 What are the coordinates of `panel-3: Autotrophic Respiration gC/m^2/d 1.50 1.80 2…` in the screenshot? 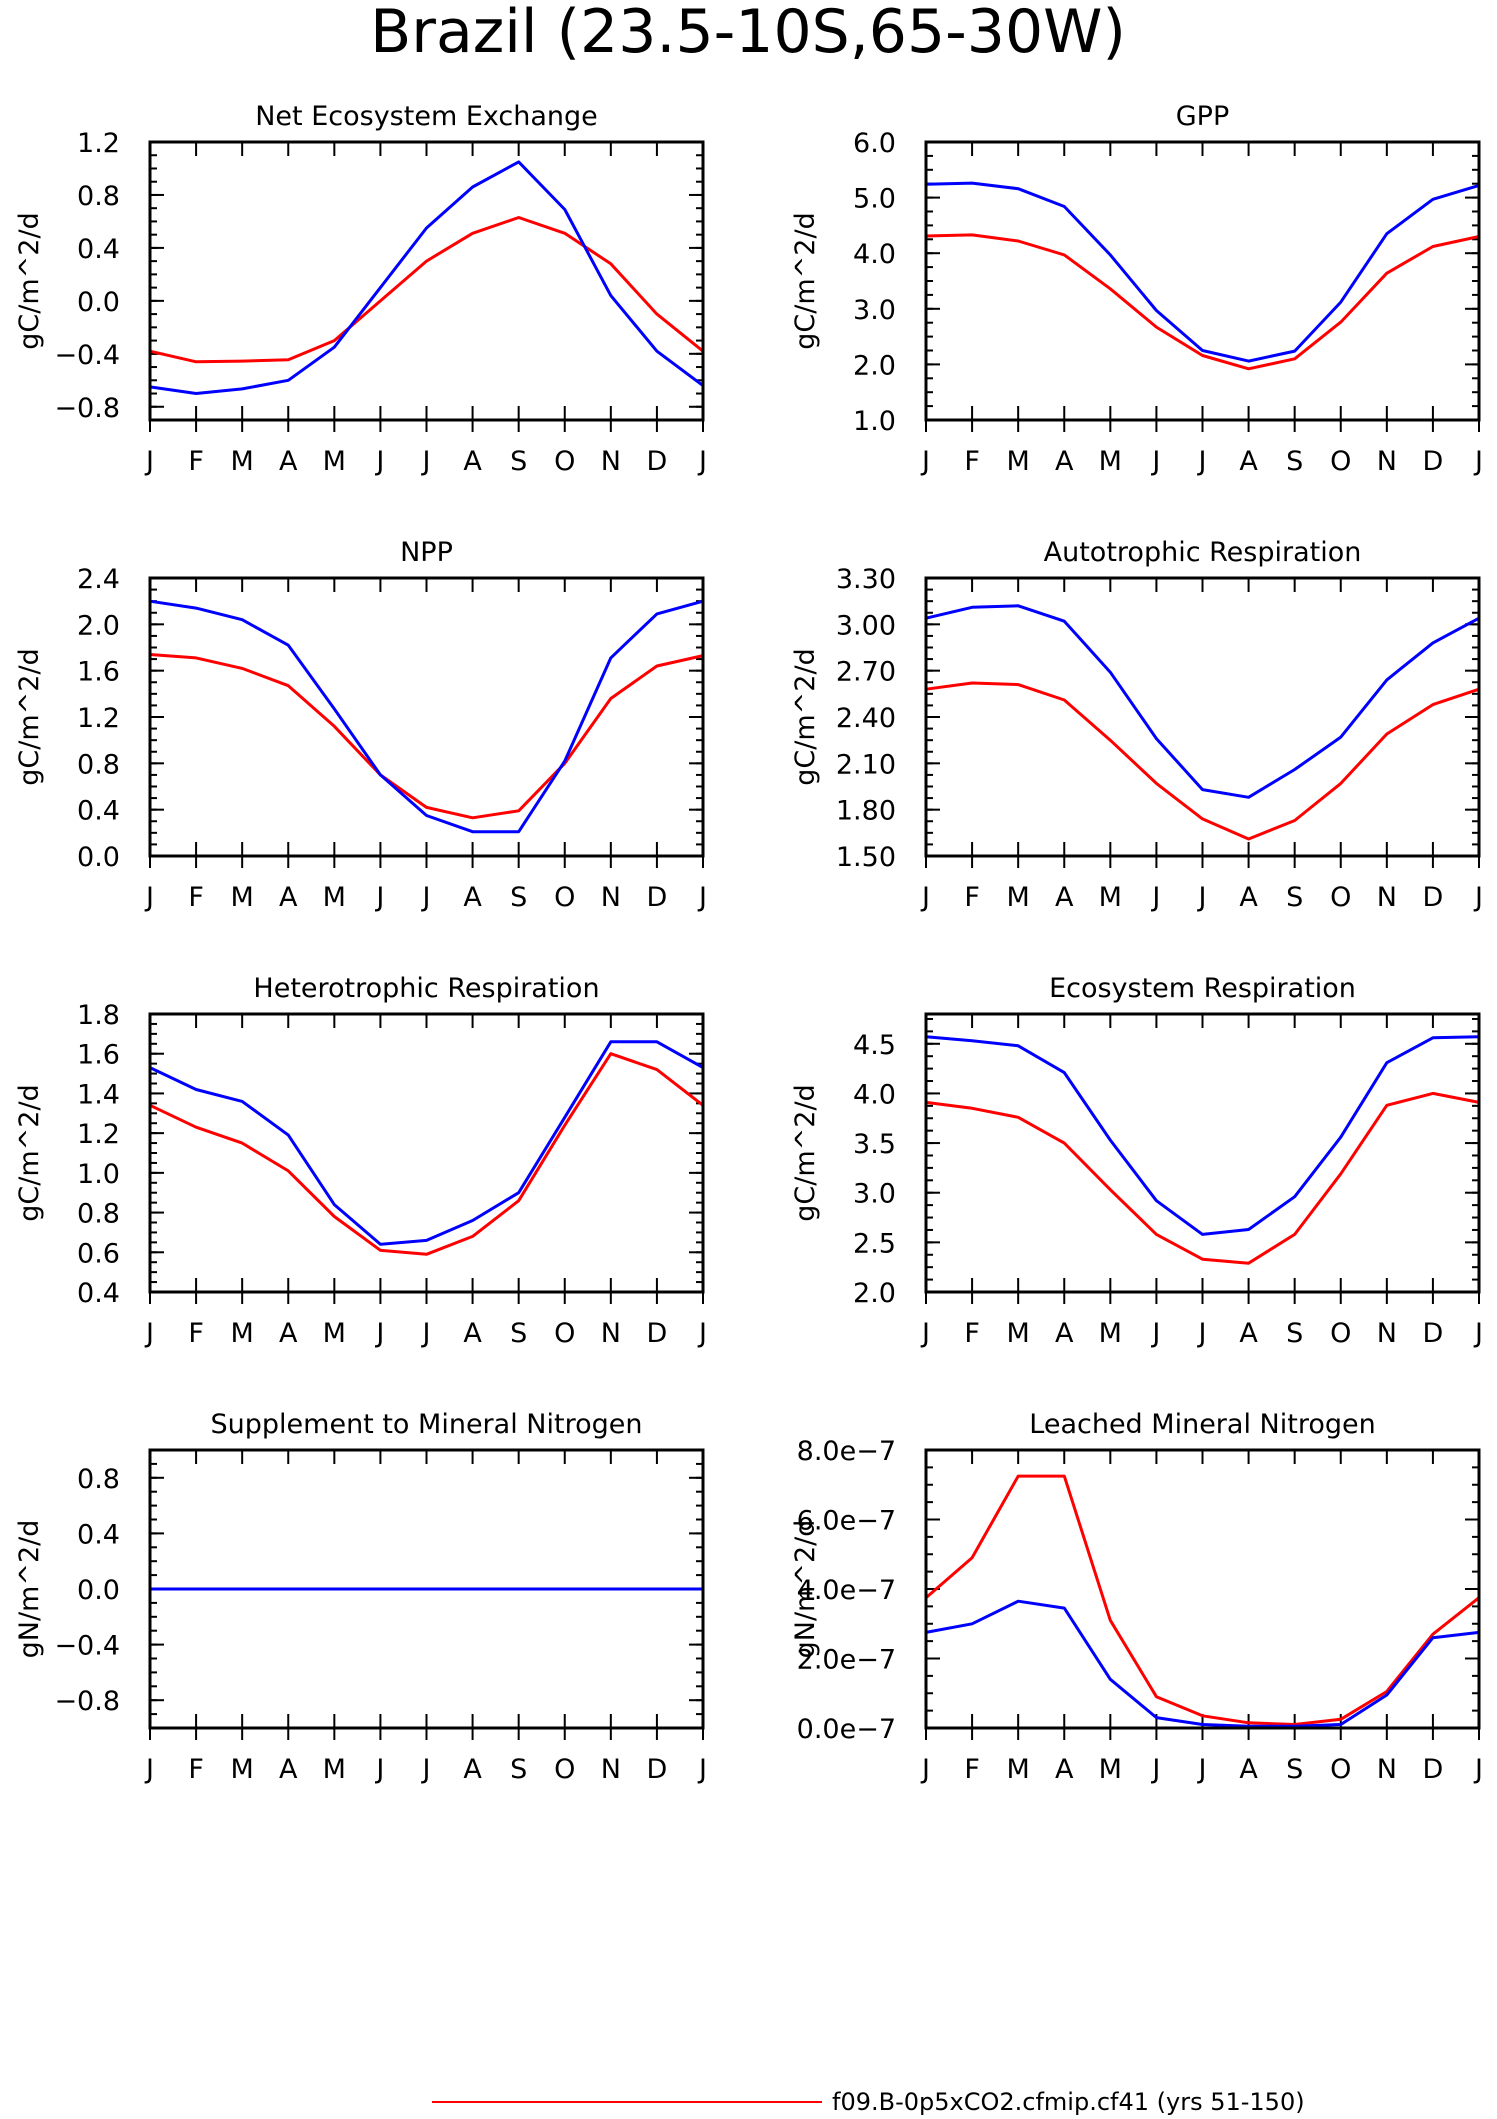 It's located at (1136, 725).